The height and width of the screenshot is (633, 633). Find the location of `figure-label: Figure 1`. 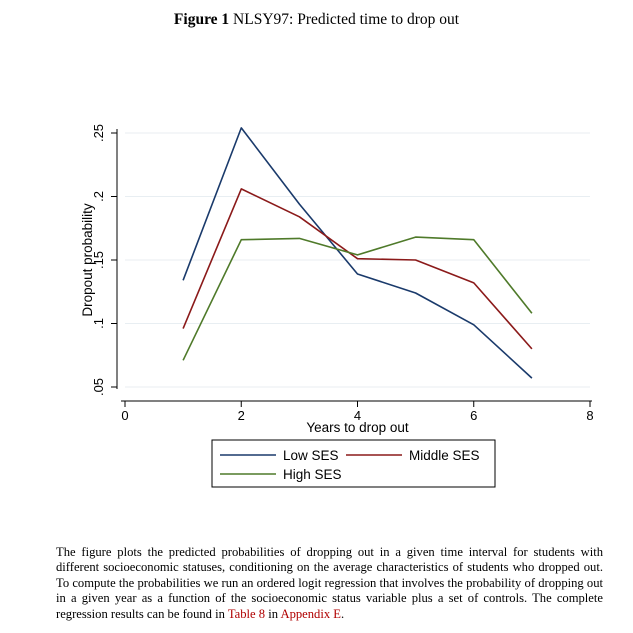

figure-label: Figure 1 is located at coordinates (201, 19).